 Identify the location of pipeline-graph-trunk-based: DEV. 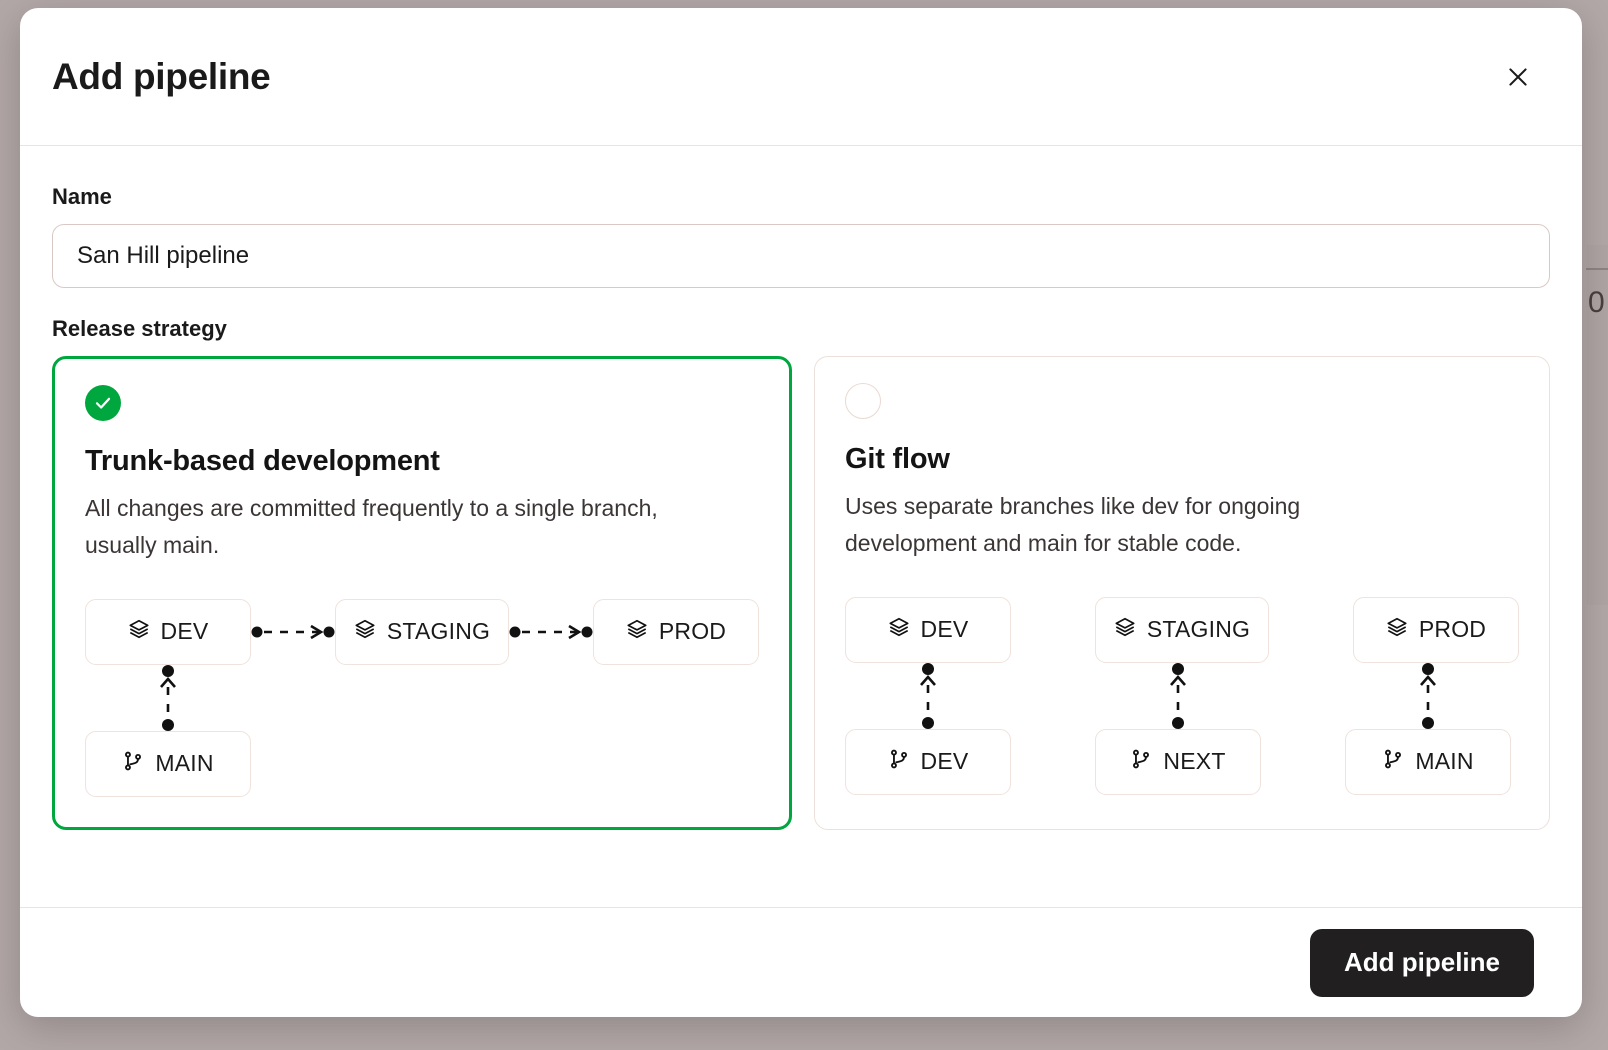
(422, 697).